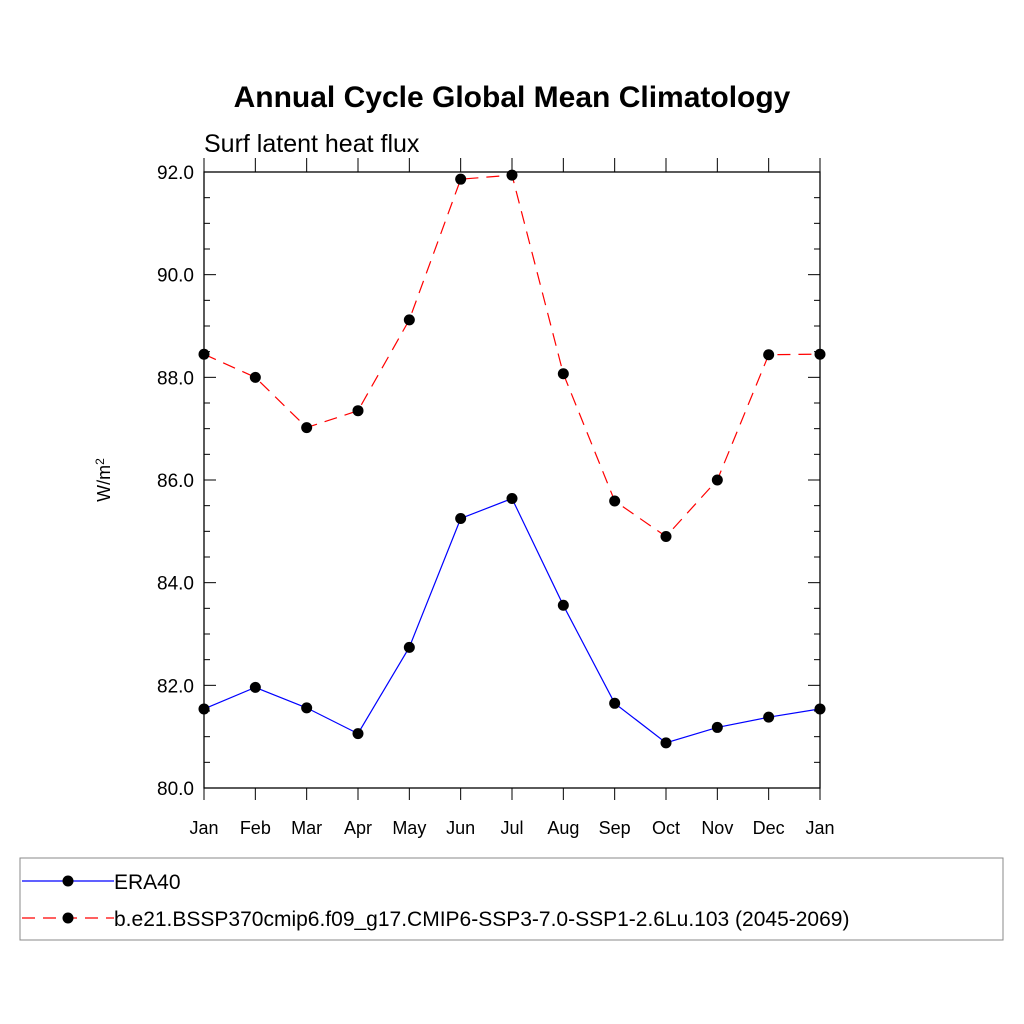 This screenshot has width=1024, height=1024. I want to click on x-tick-label: Nov, so click(717, 828).